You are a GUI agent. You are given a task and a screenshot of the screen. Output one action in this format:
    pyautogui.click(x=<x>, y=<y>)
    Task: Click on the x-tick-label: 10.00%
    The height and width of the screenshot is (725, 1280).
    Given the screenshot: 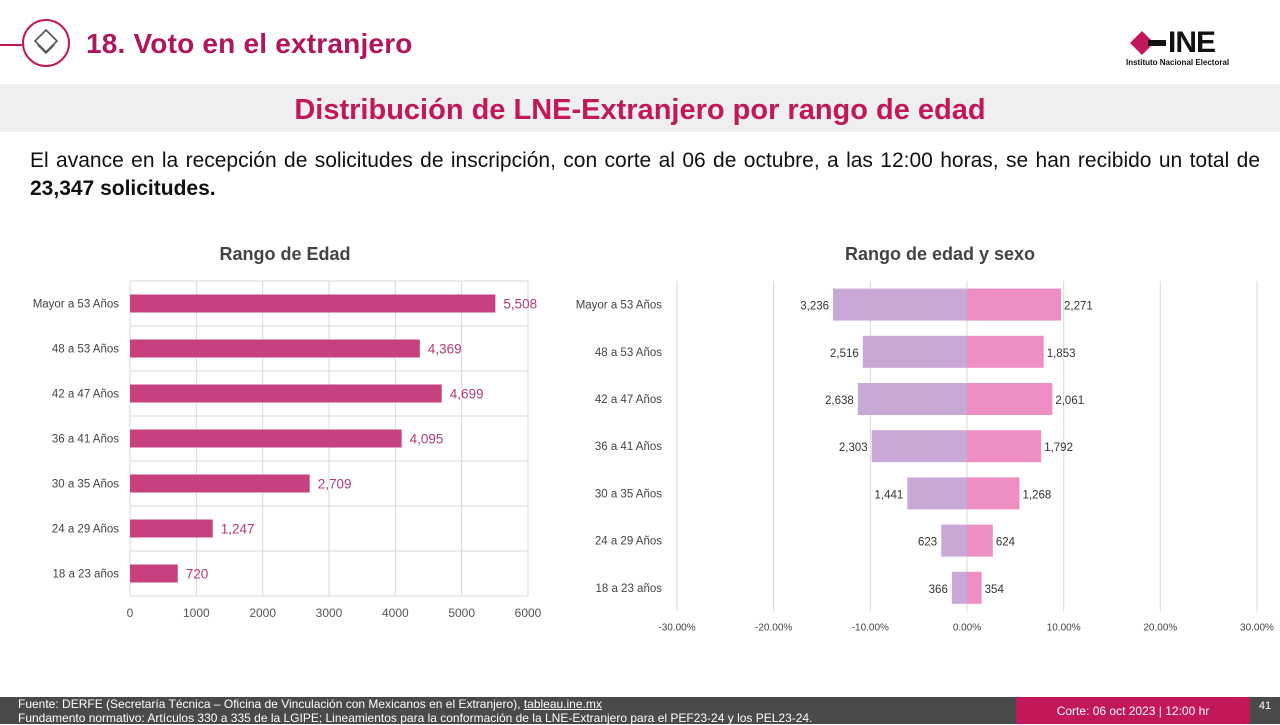 What is the action you would take?
    pyautogui.click(x=1064, y=627)
    